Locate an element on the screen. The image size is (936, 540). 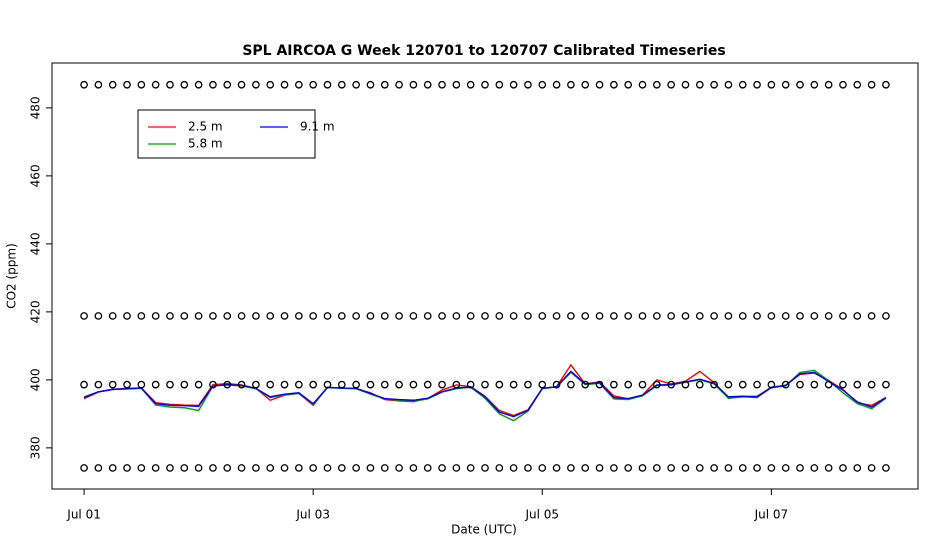
y-axis-label: CO2 (ppm) is located at coordinates (12, 276).